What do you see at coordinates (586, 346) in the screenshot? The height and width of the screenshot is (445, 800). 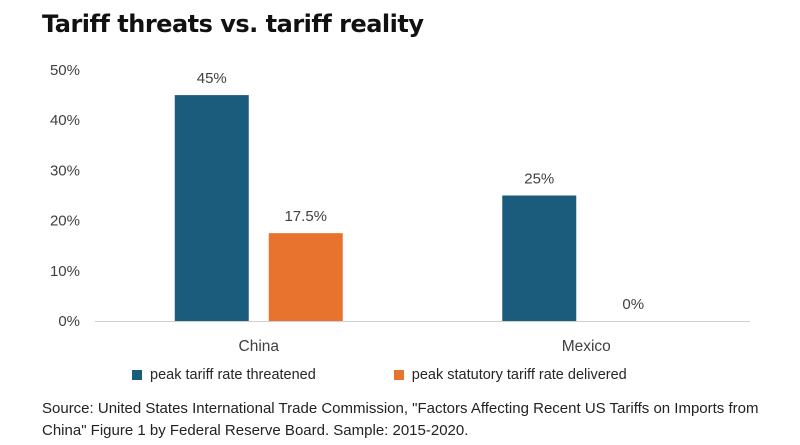 I see `x-tick-label-mexico: Mexico` at bounding box center [586, 346].